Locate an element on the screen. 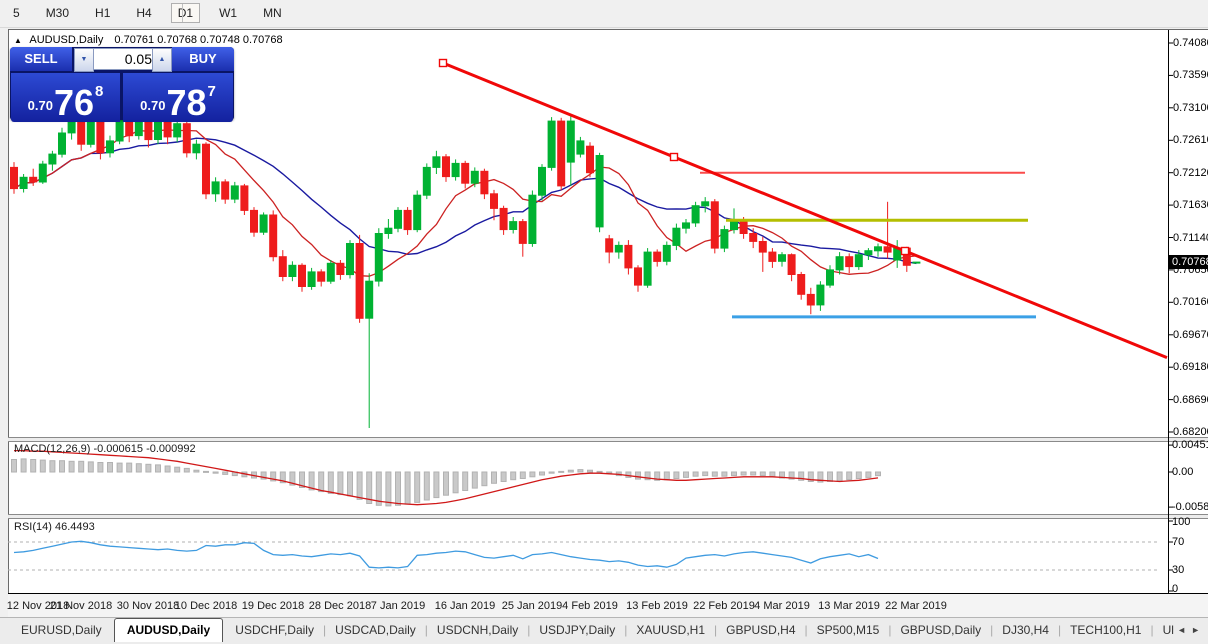 The width and height of the screenshot is (1208, 644). date-axis-label: 25 Jan 2019 is located at coordinates (532, 606).